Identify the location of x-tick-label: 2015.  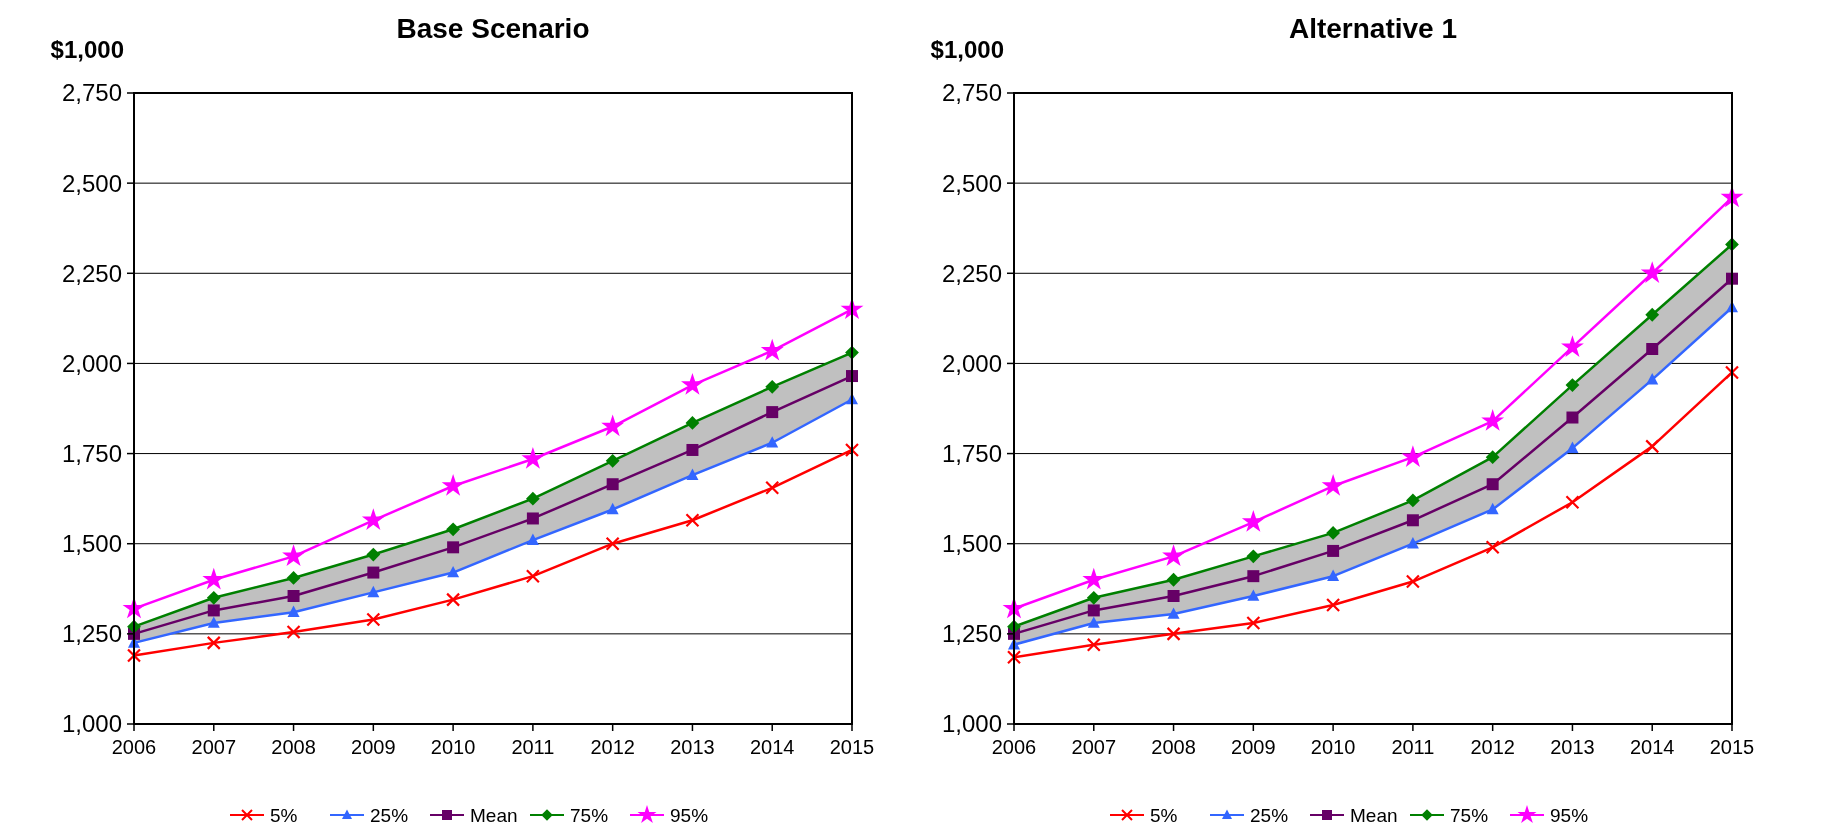
(1732, 747).